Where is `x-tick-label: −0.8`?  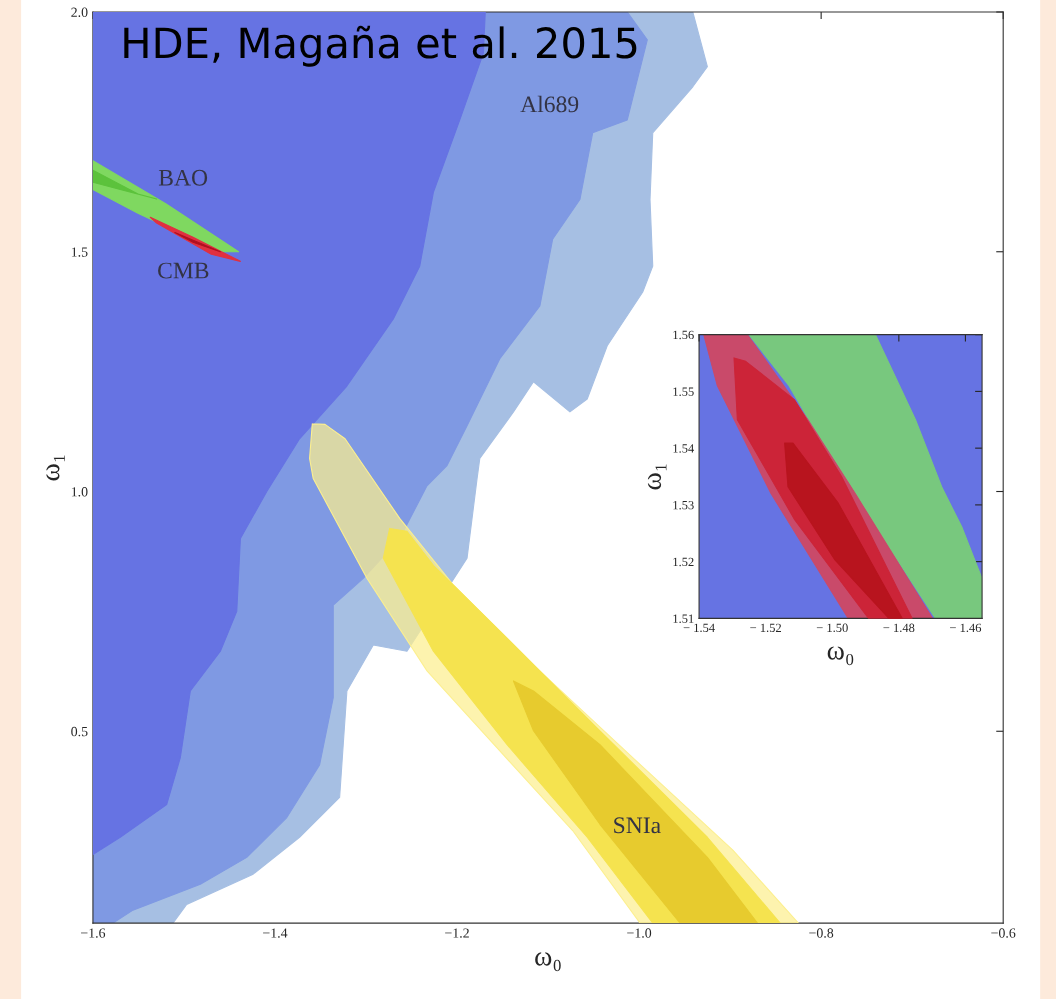
x-tick-label: −0.8 is located at coordinates (821, 933).